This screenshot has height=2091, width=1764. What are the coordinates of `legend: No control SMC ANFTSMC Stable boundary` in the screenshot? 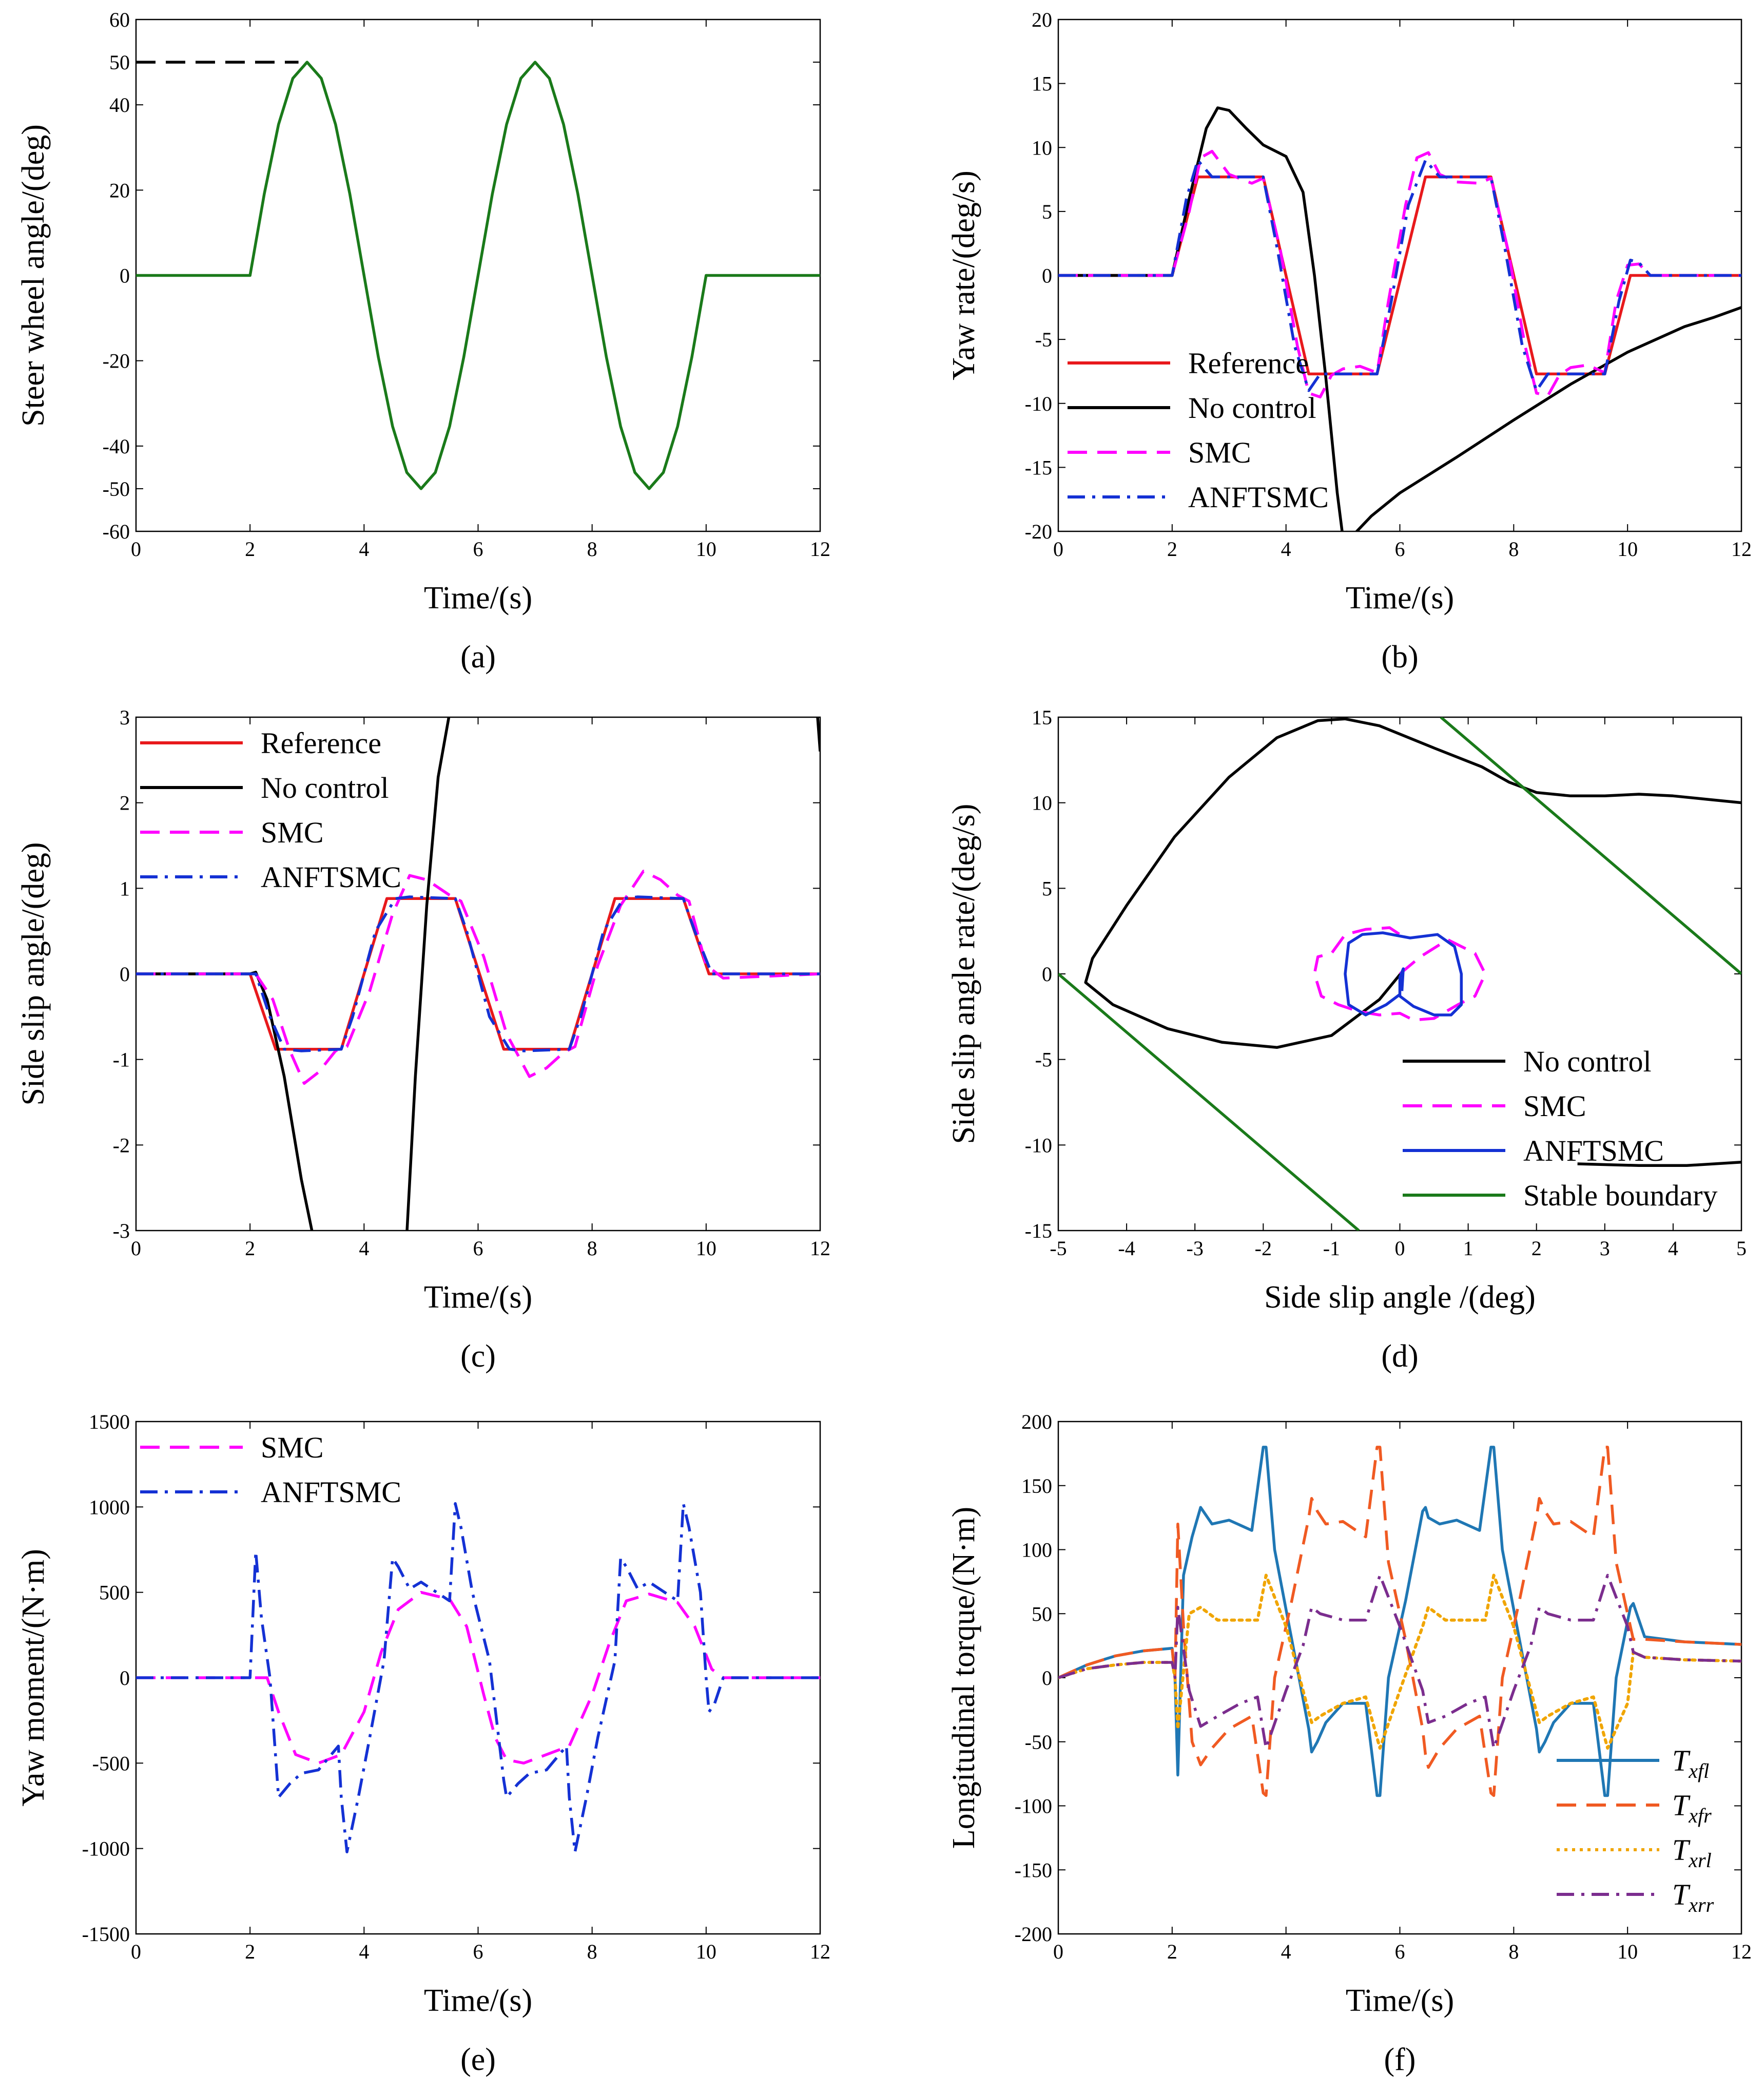 It's located at (1561, 1128).